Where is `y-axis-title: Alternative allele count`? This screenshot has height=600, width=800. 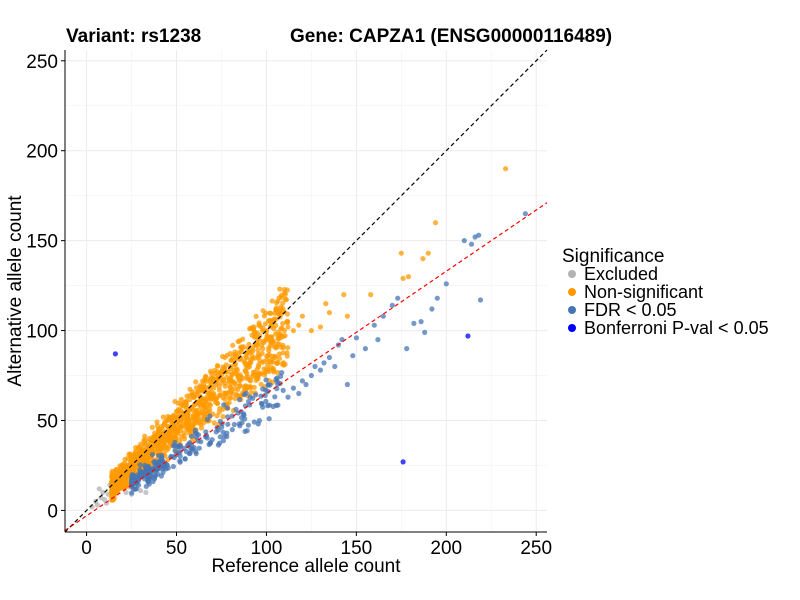
y-axis-title: Alternative allele count is located at coordinates (15, 291).